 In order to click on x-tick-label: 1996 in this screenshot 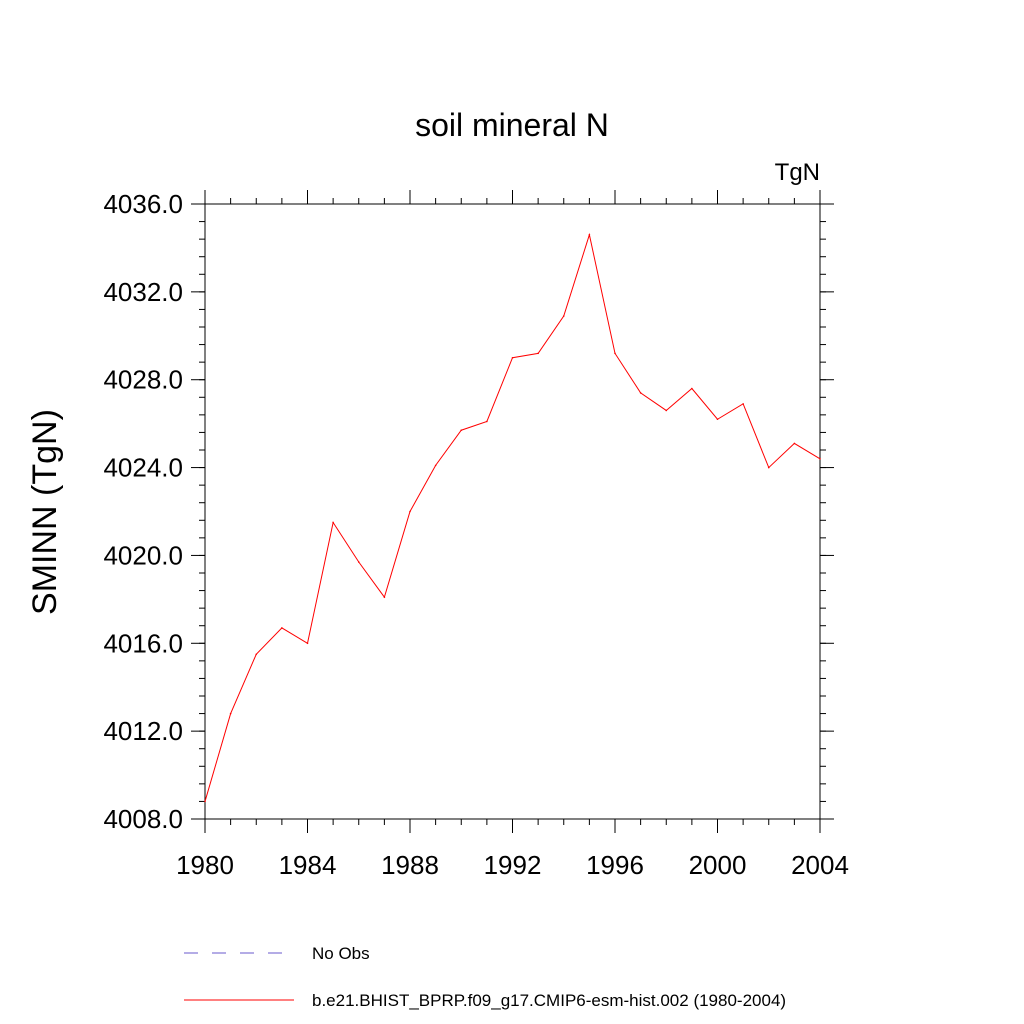, I will do `click(615, 865)`.